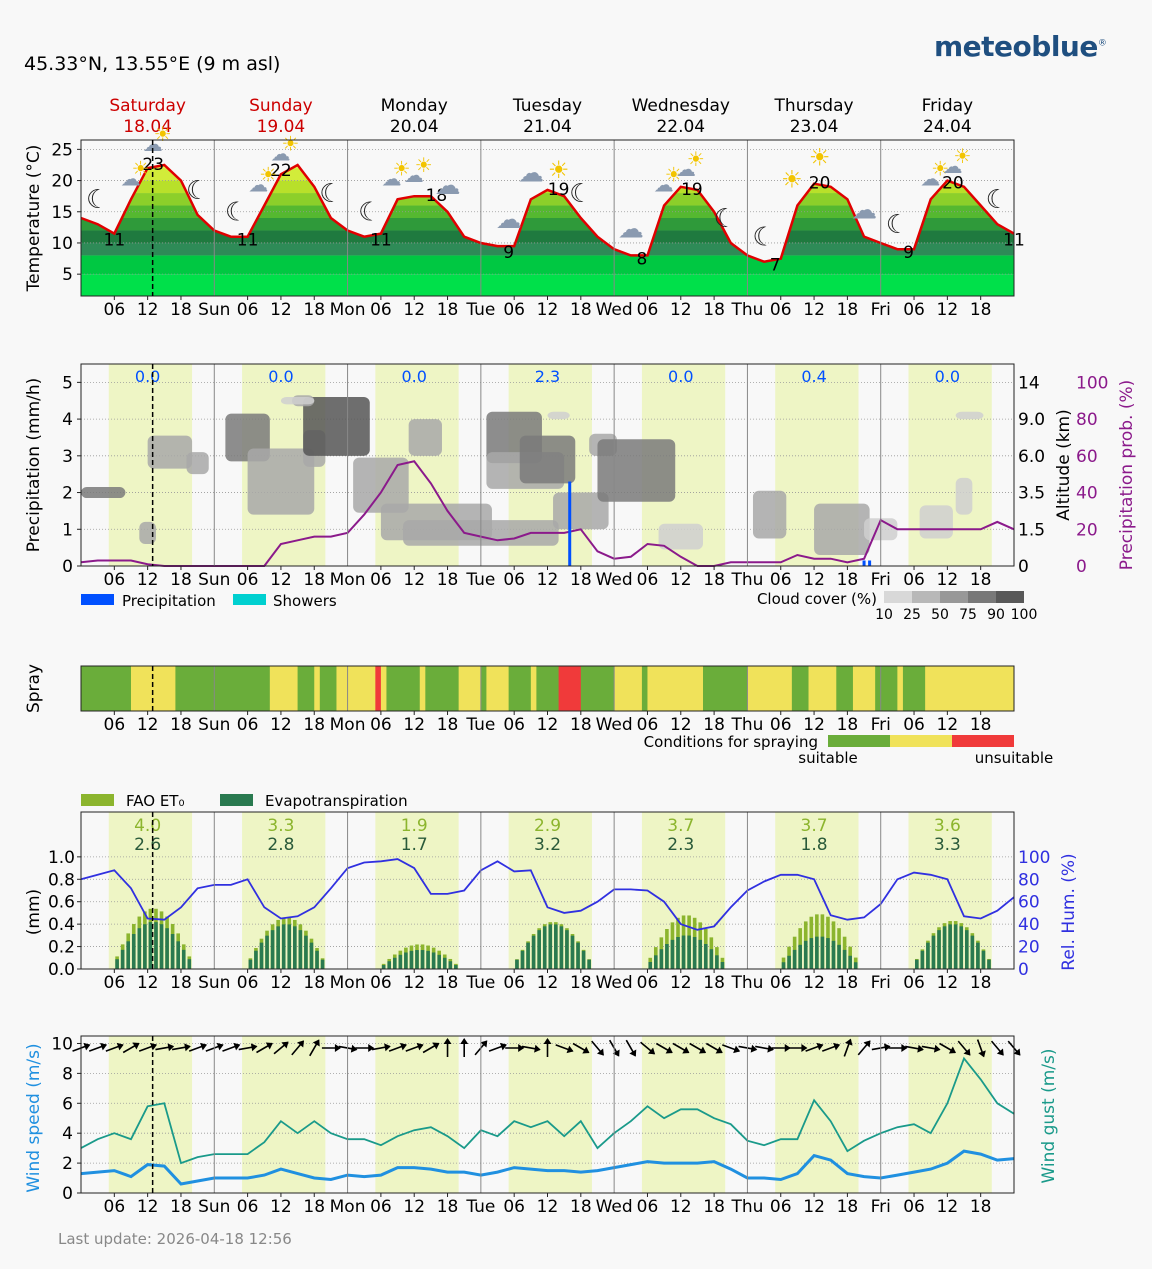 This screenshot has width=1152, height=1269. I want to click on humidity-tick-label: 80, so click(1029, 880).